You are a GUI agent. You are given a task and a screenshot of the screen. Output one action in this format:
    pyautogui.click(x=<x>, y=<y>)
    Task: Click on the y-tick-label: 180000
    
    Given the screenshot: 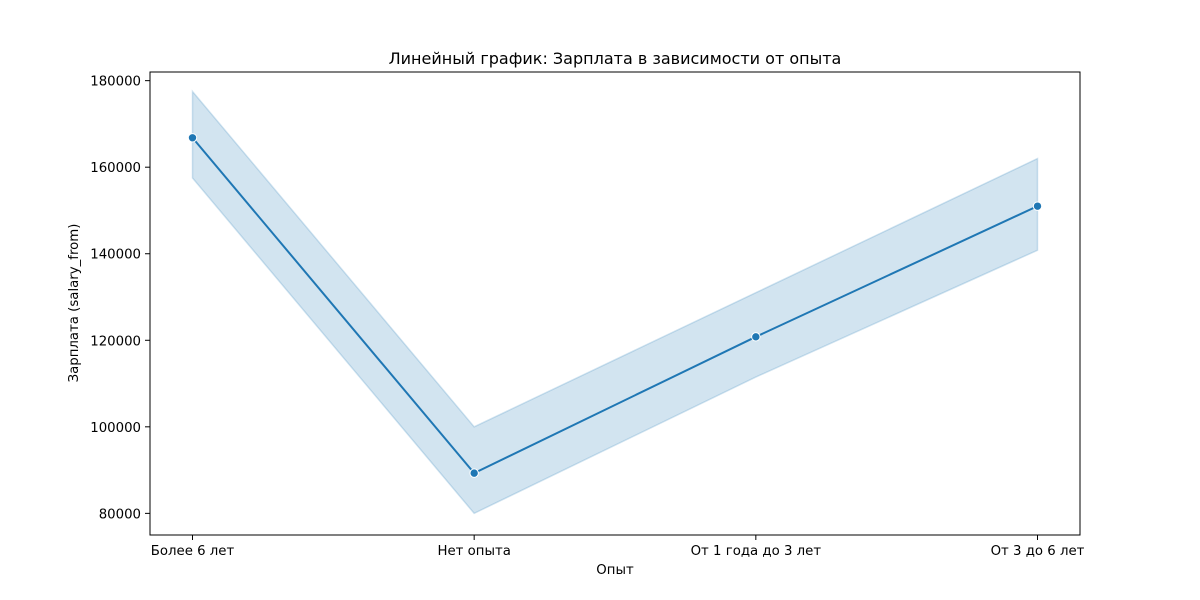 What is the action you would take?
    pyautogui.click(x=115, y=82)
    